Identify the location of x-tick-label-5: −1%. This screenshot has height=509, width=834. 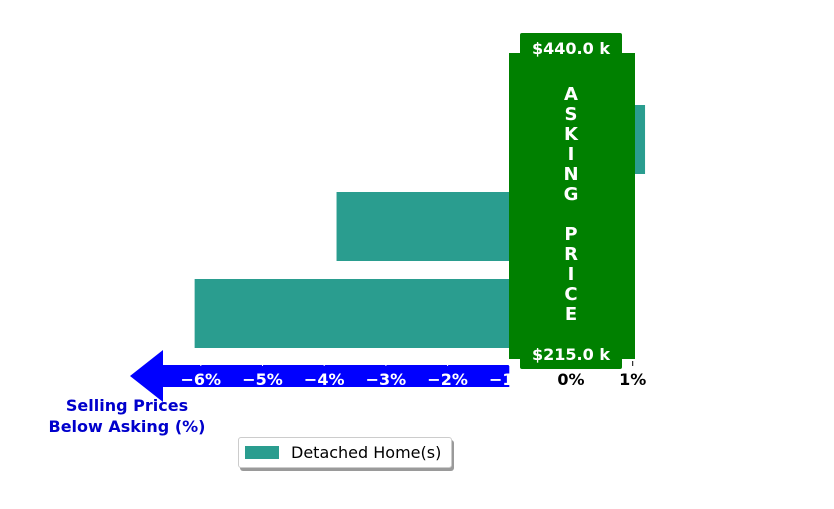
(509, 379).